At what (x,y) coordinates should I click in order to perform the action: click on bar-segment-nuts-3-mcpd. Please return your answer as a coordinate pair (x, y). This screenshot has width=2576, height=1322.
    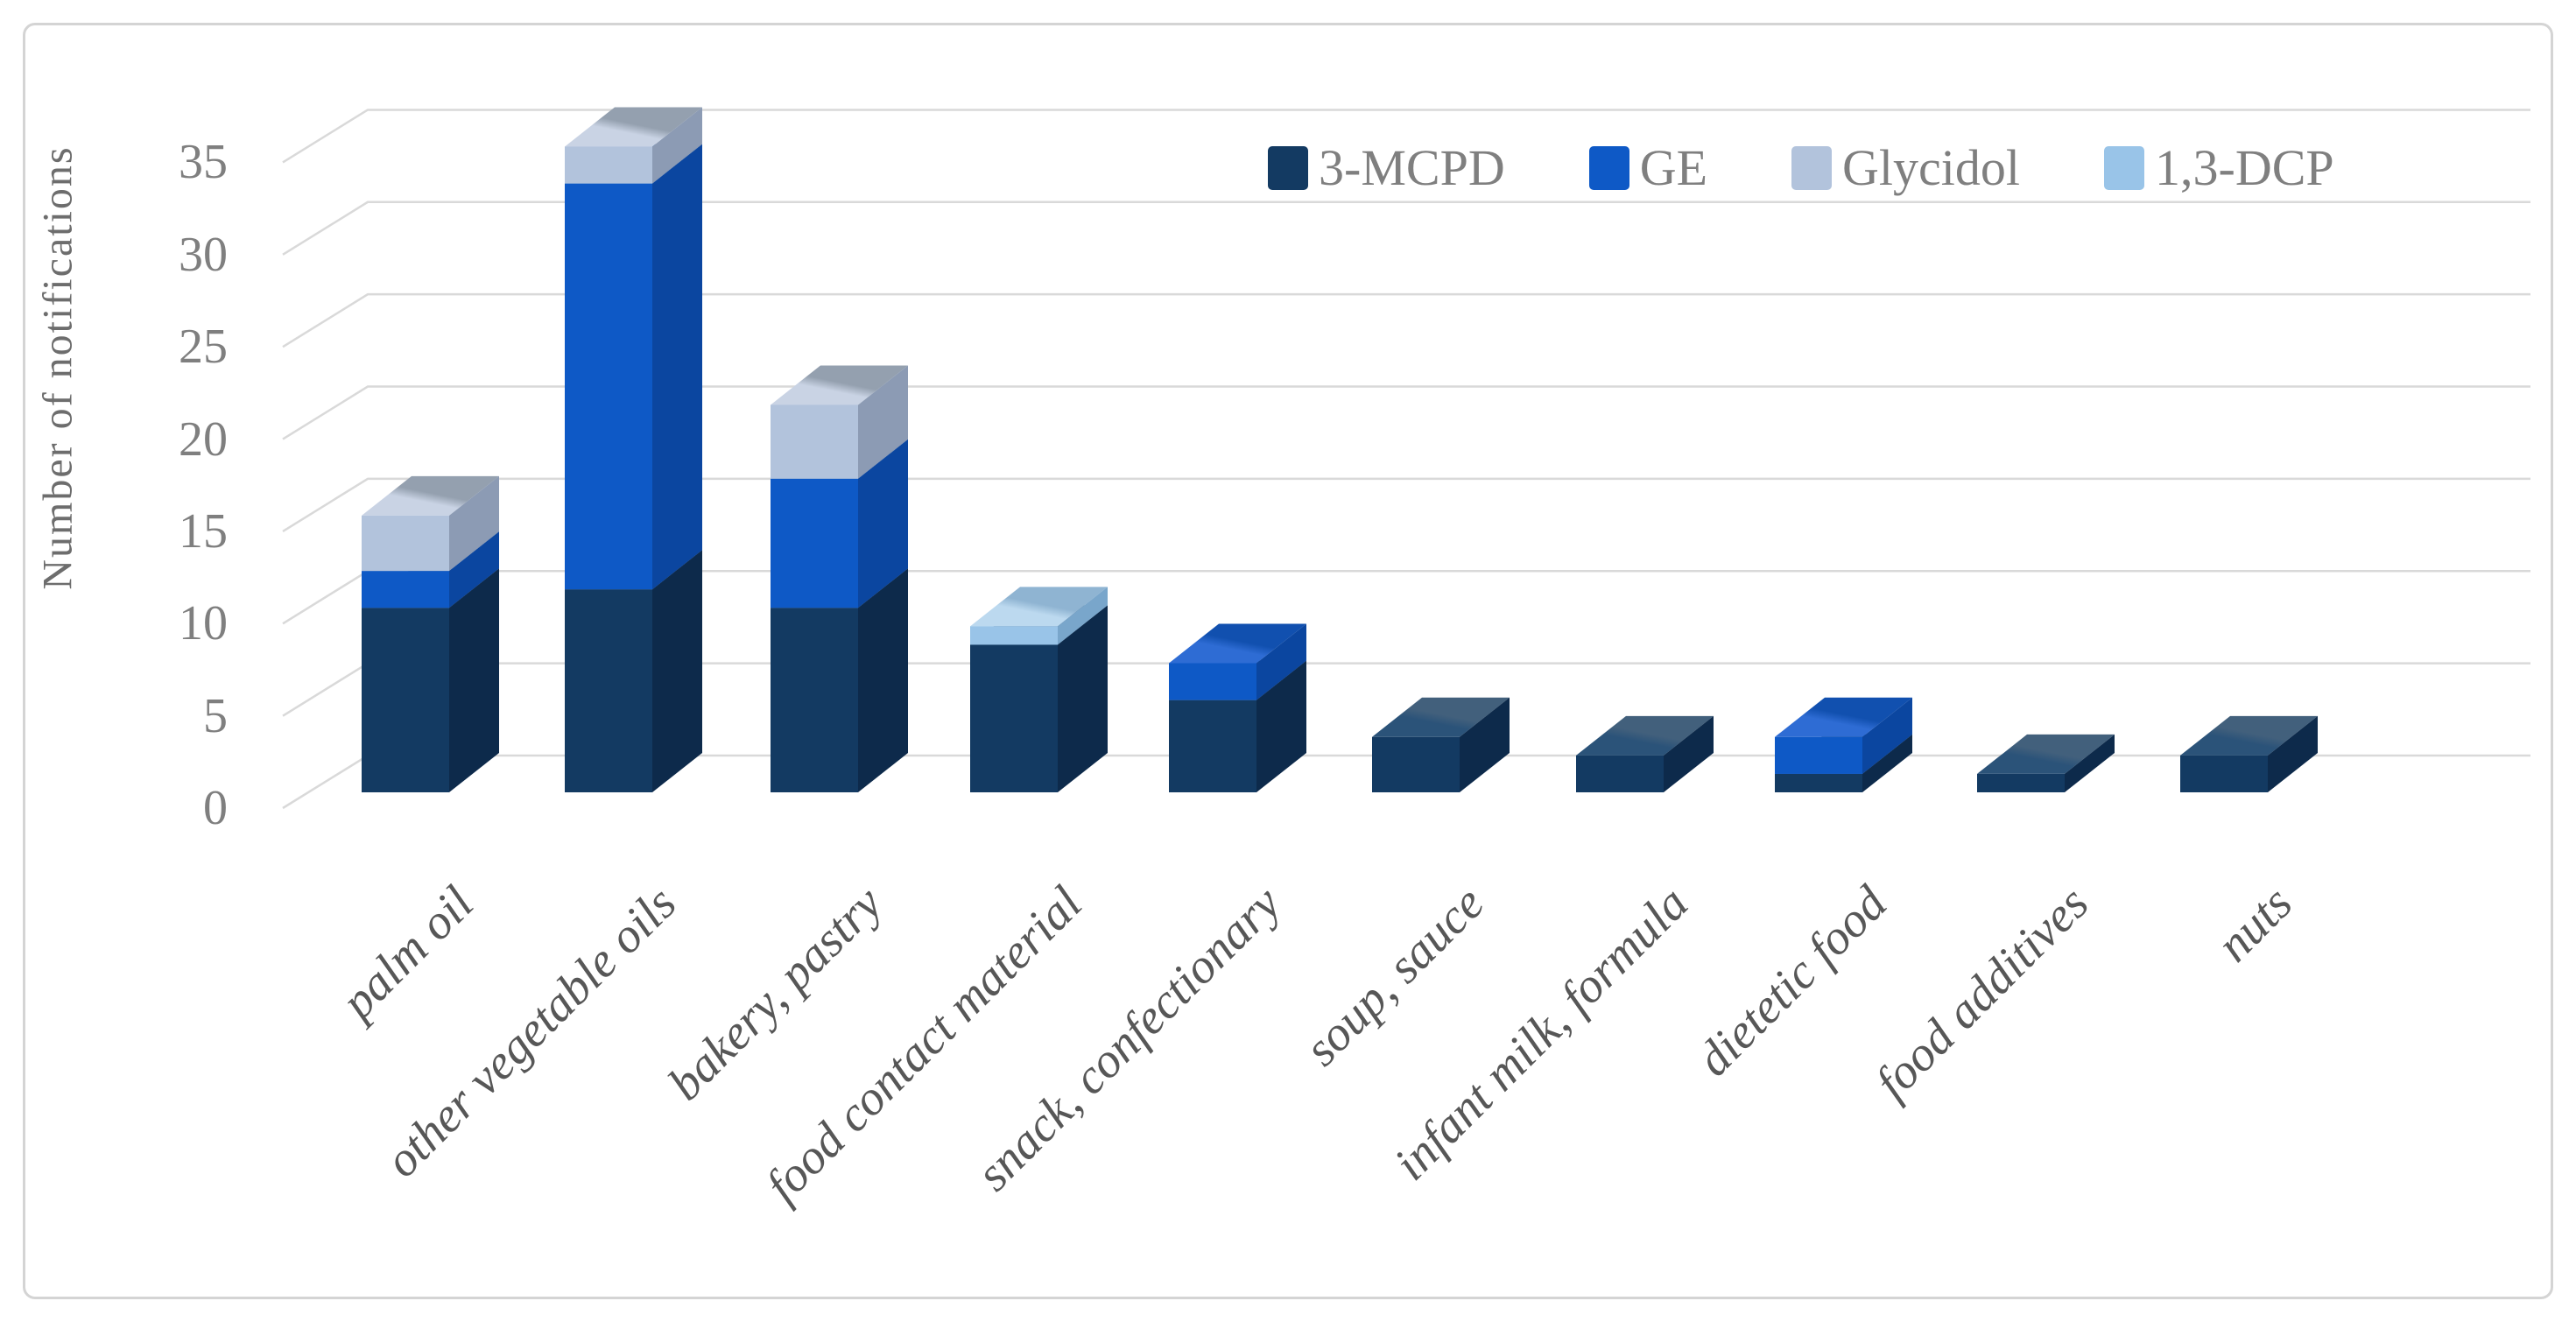
    Looking at the image, I should click on (2249, 753).